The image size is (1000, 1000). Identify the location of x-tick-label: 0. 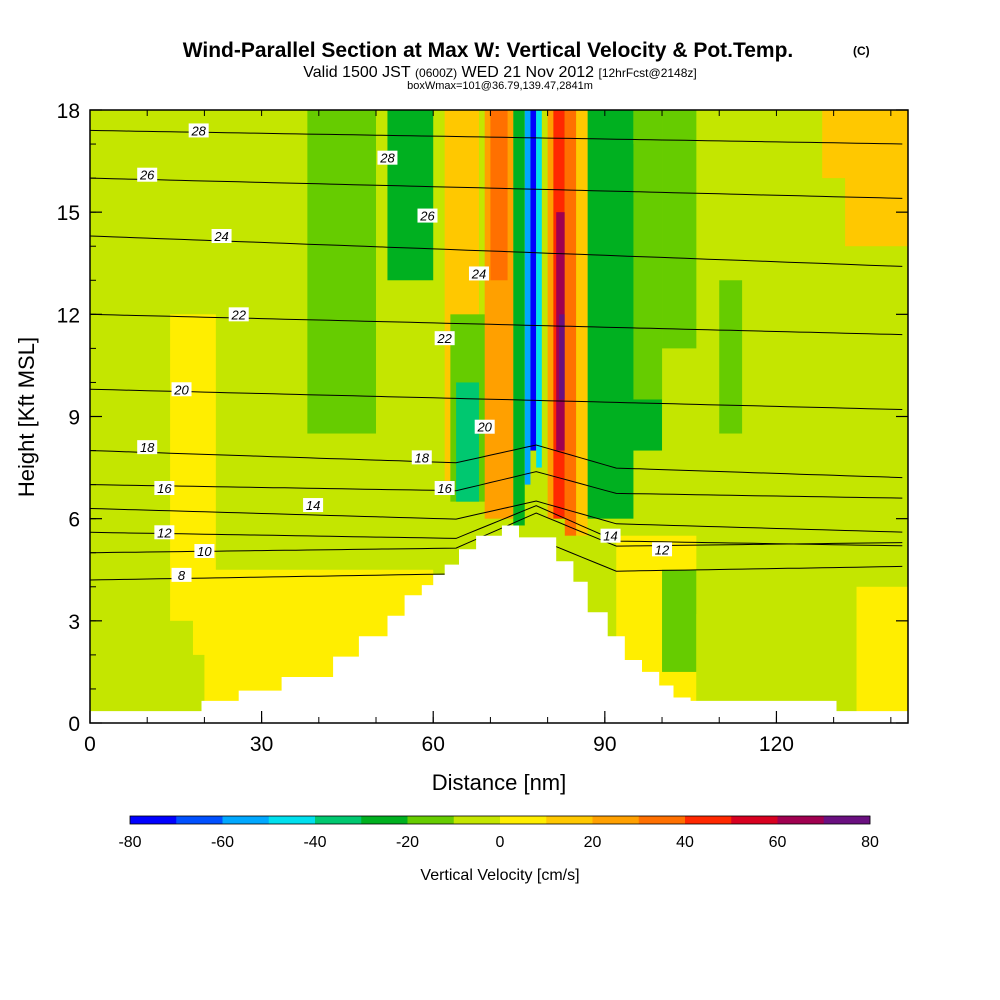
(90, 744).